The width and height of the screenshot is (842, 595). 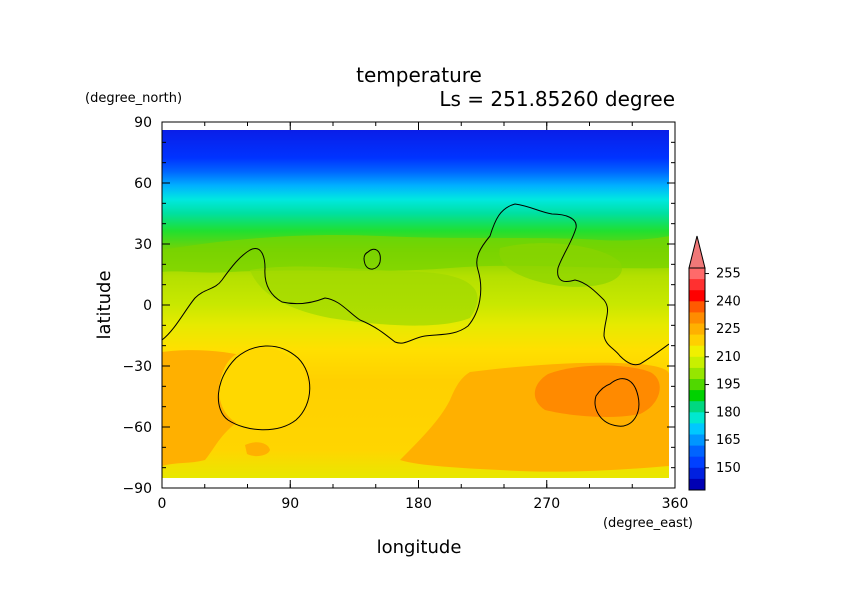 I want to click on x-tick-label: 270, so click(x=546, y=504).